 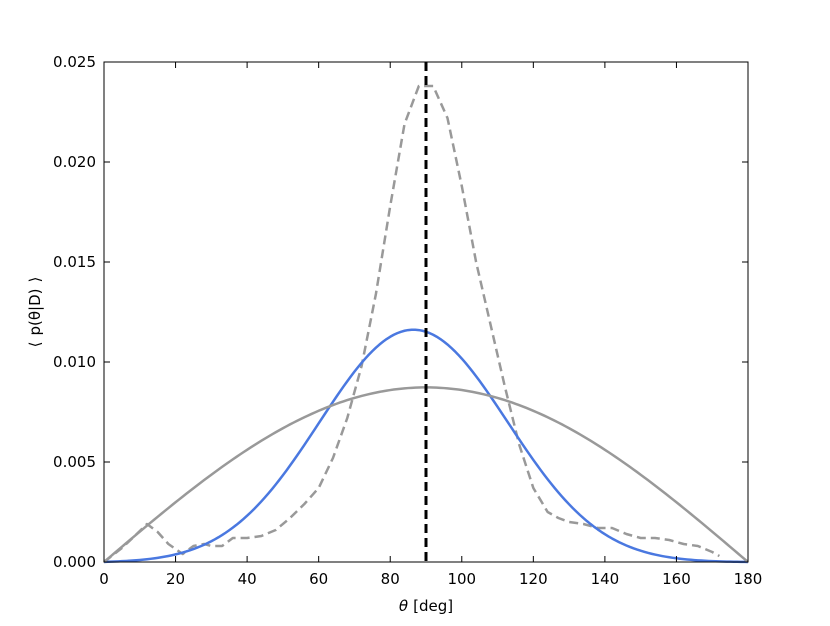 I want to click on x-tick-label: 160, so click(x=676, y=579).